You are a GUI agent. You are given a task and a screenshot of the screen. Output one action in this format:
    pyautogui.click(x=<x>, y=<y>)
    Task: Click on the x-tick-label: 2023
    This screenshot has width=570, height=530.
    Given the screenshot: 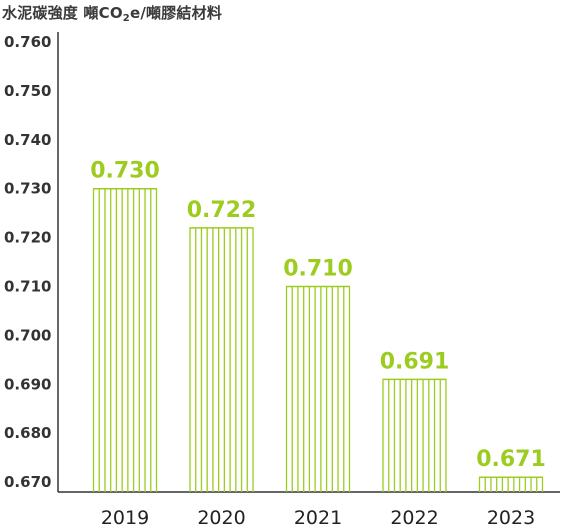 What is the action you would take?
    pyautogui.click(x=511, y=518)
    